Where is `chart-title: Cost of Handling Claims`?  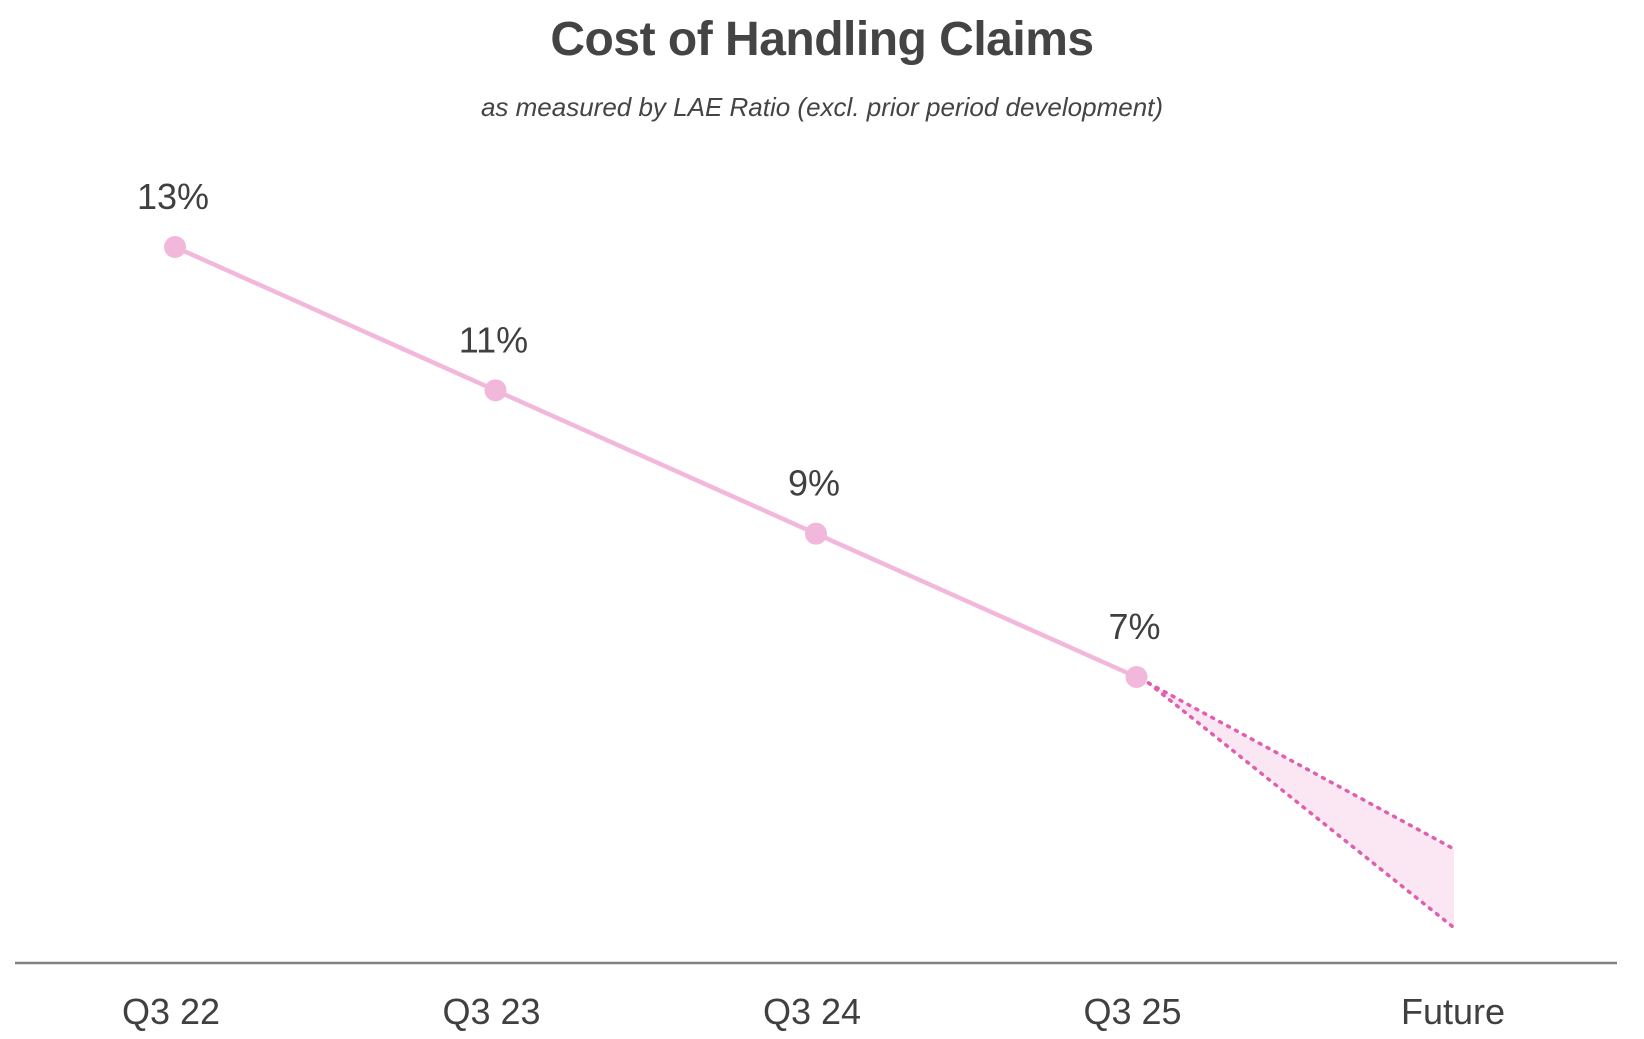 chart-title: Cost of Handling Claims is located at coordinates (822, 39).